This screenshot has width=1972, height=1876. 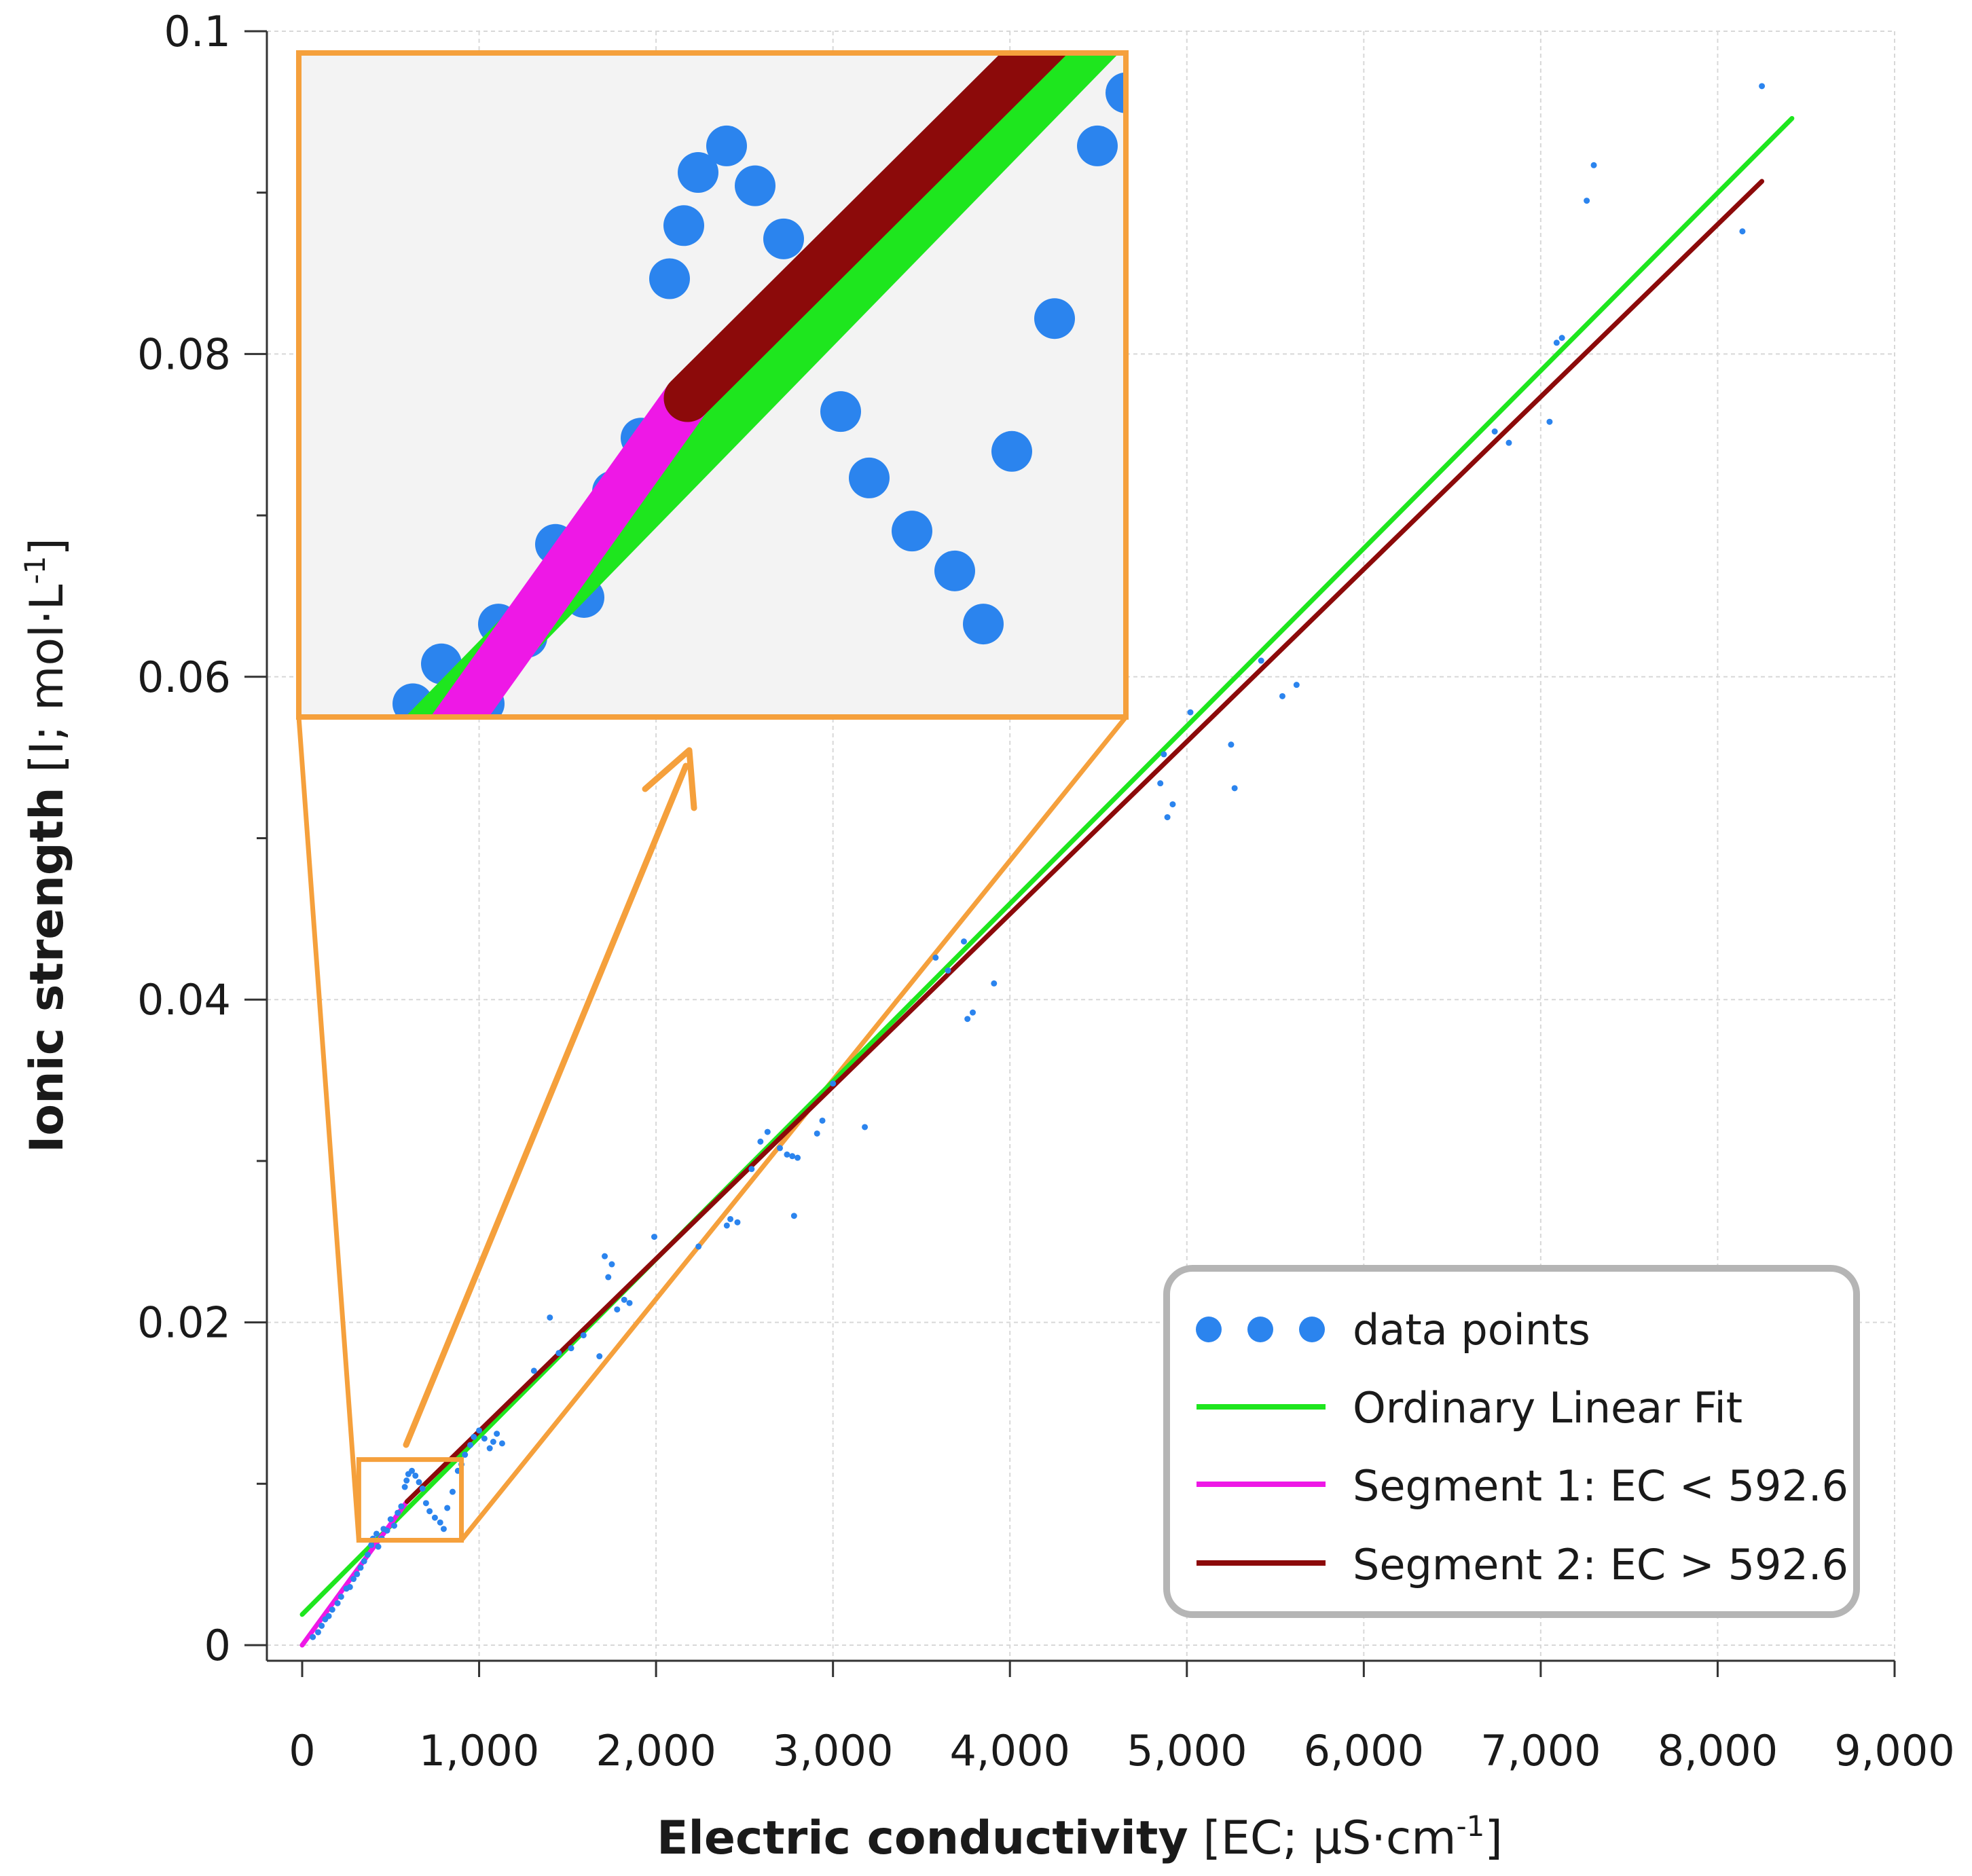 I want to click on x-axis-title-end: ], so click(x=1494, y=1838).